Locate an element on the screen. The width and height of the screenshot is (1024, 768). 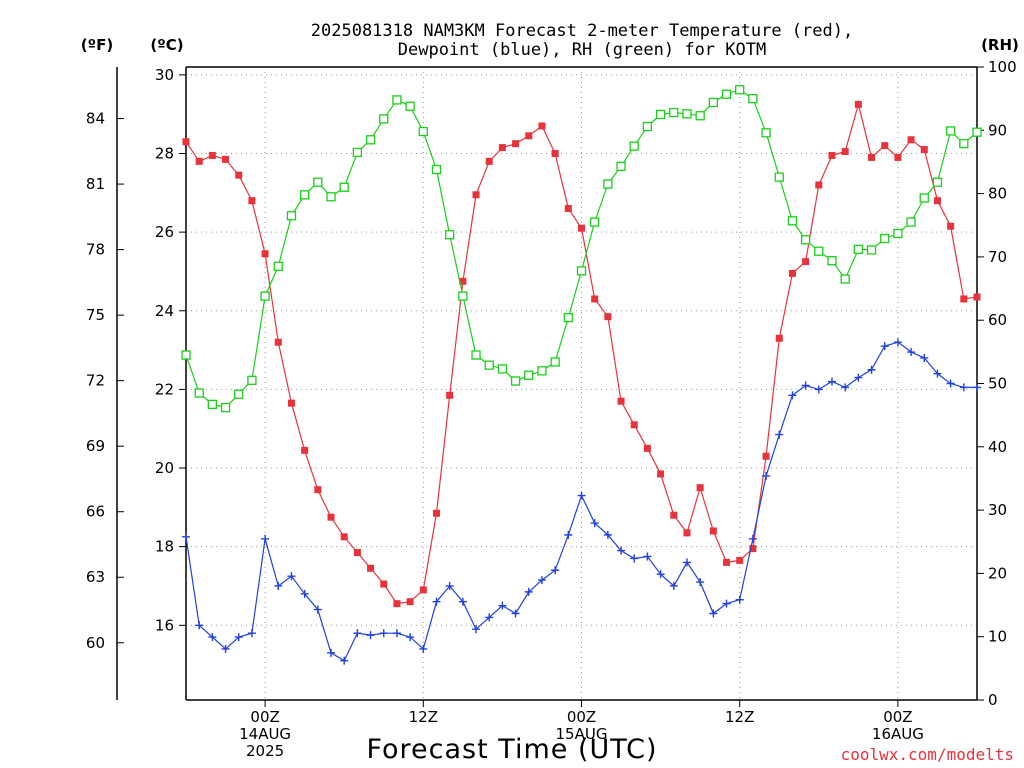
x-tick-label: 2025 is located at coordinates (265, 751).